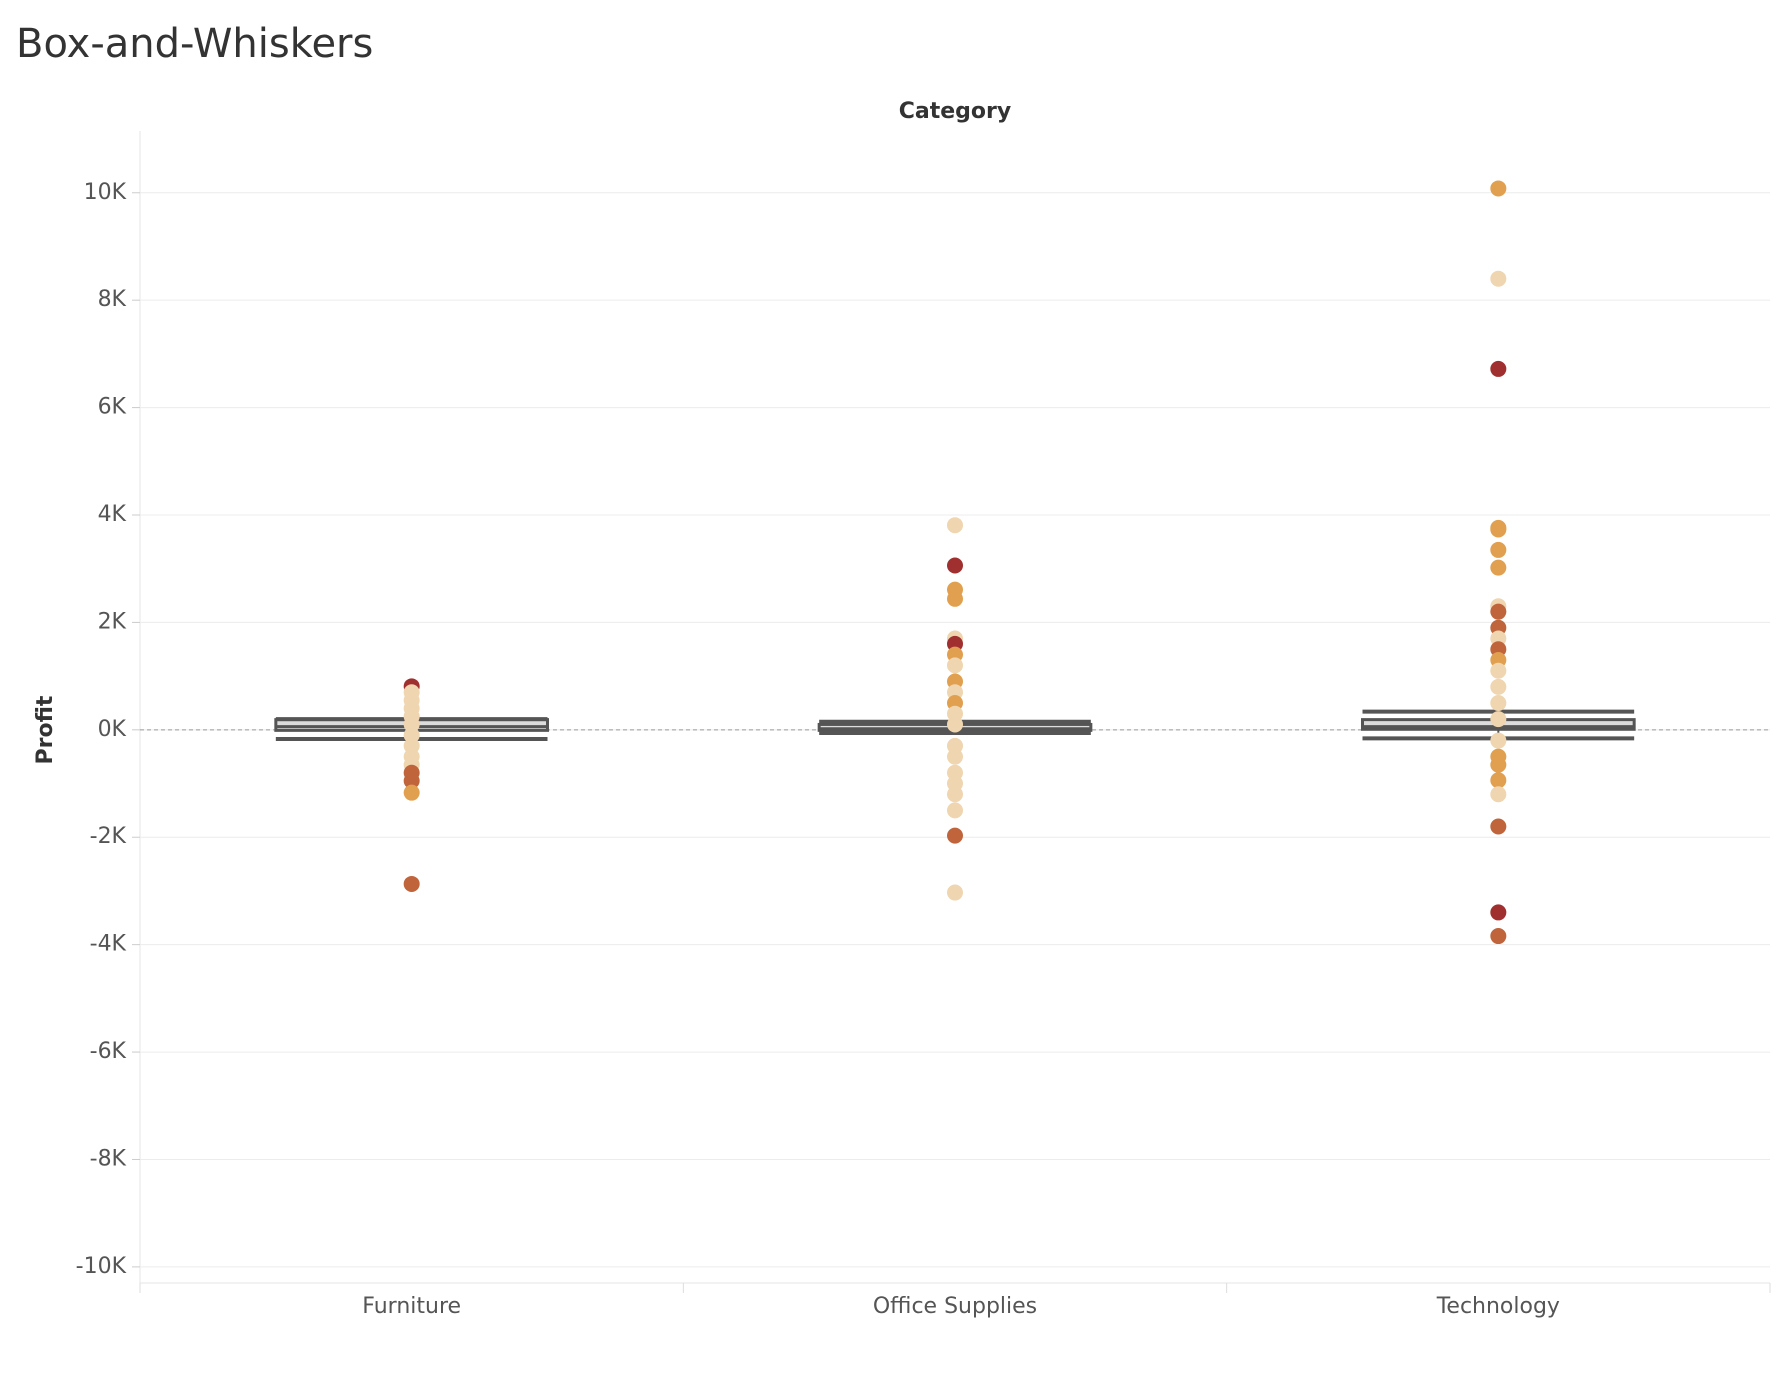 This screenshot has height=1380, width=1788. I want to click on y-tick-label: -8K, so click(108, 1158).